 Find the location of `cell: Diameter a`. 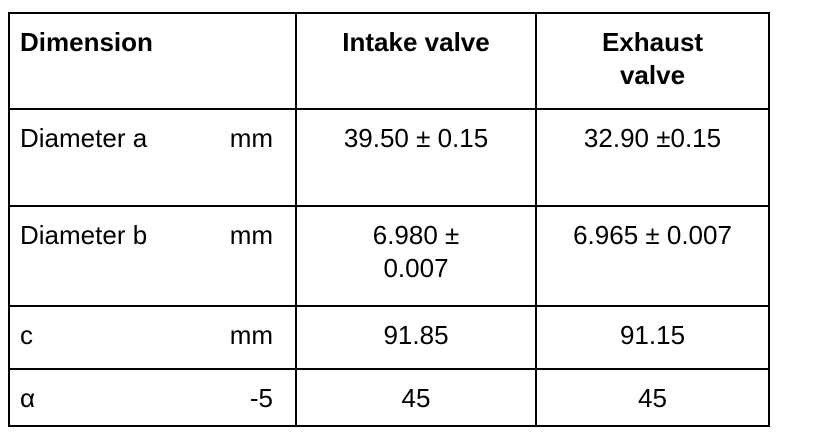

cell: Diameter a is located at coordinates (108, 157).